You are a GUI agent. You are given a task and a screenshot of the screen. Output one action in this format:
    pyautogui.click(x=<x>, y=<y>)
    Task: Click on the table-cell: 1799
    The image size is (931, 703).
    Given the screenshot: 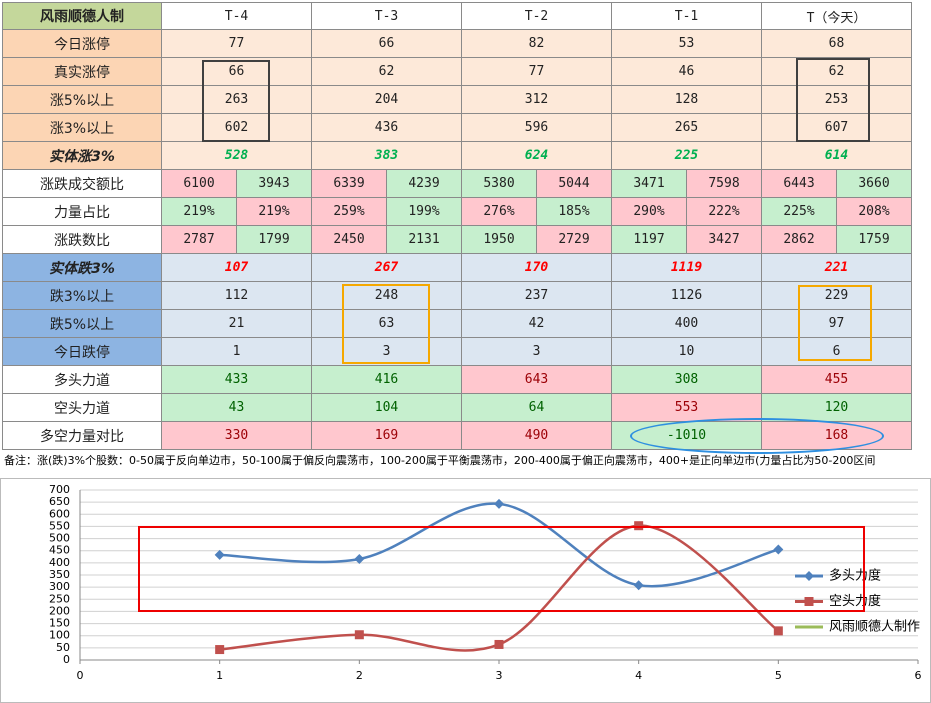 What is the action you would take?
    pyautogui.click(x=274, y=240)
    